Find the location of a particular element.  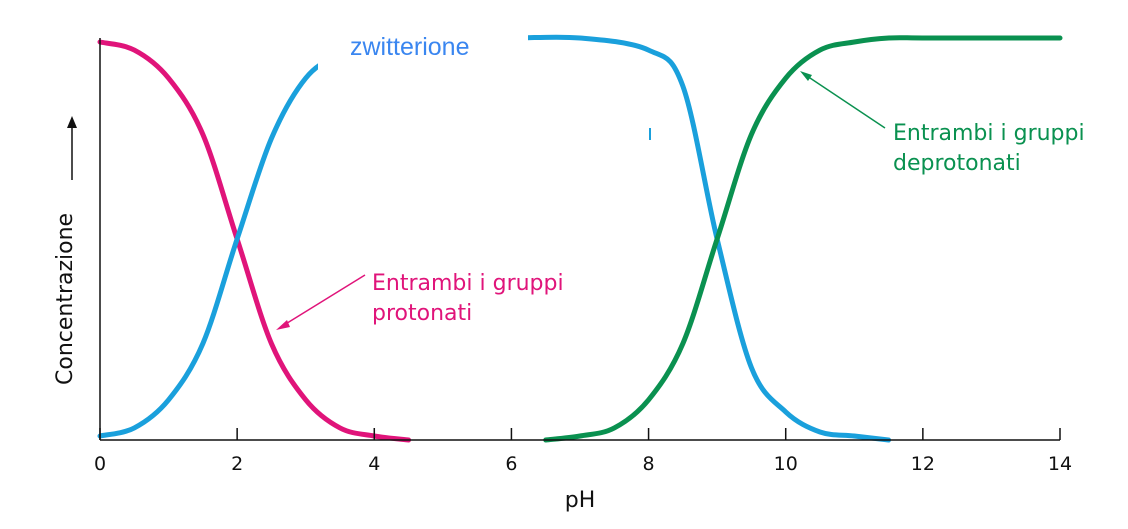

y-axis-title: Concentrazione is located at coordinates (65, 299).